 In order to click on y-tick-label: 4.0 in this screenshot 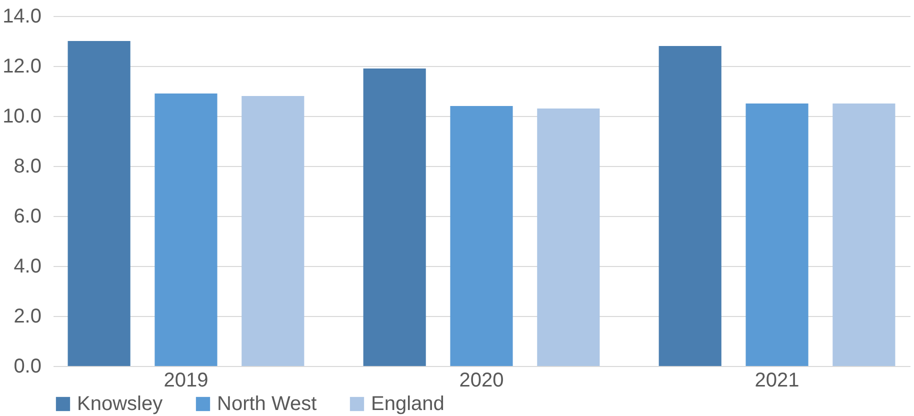, I will do `click(28, 267)`.